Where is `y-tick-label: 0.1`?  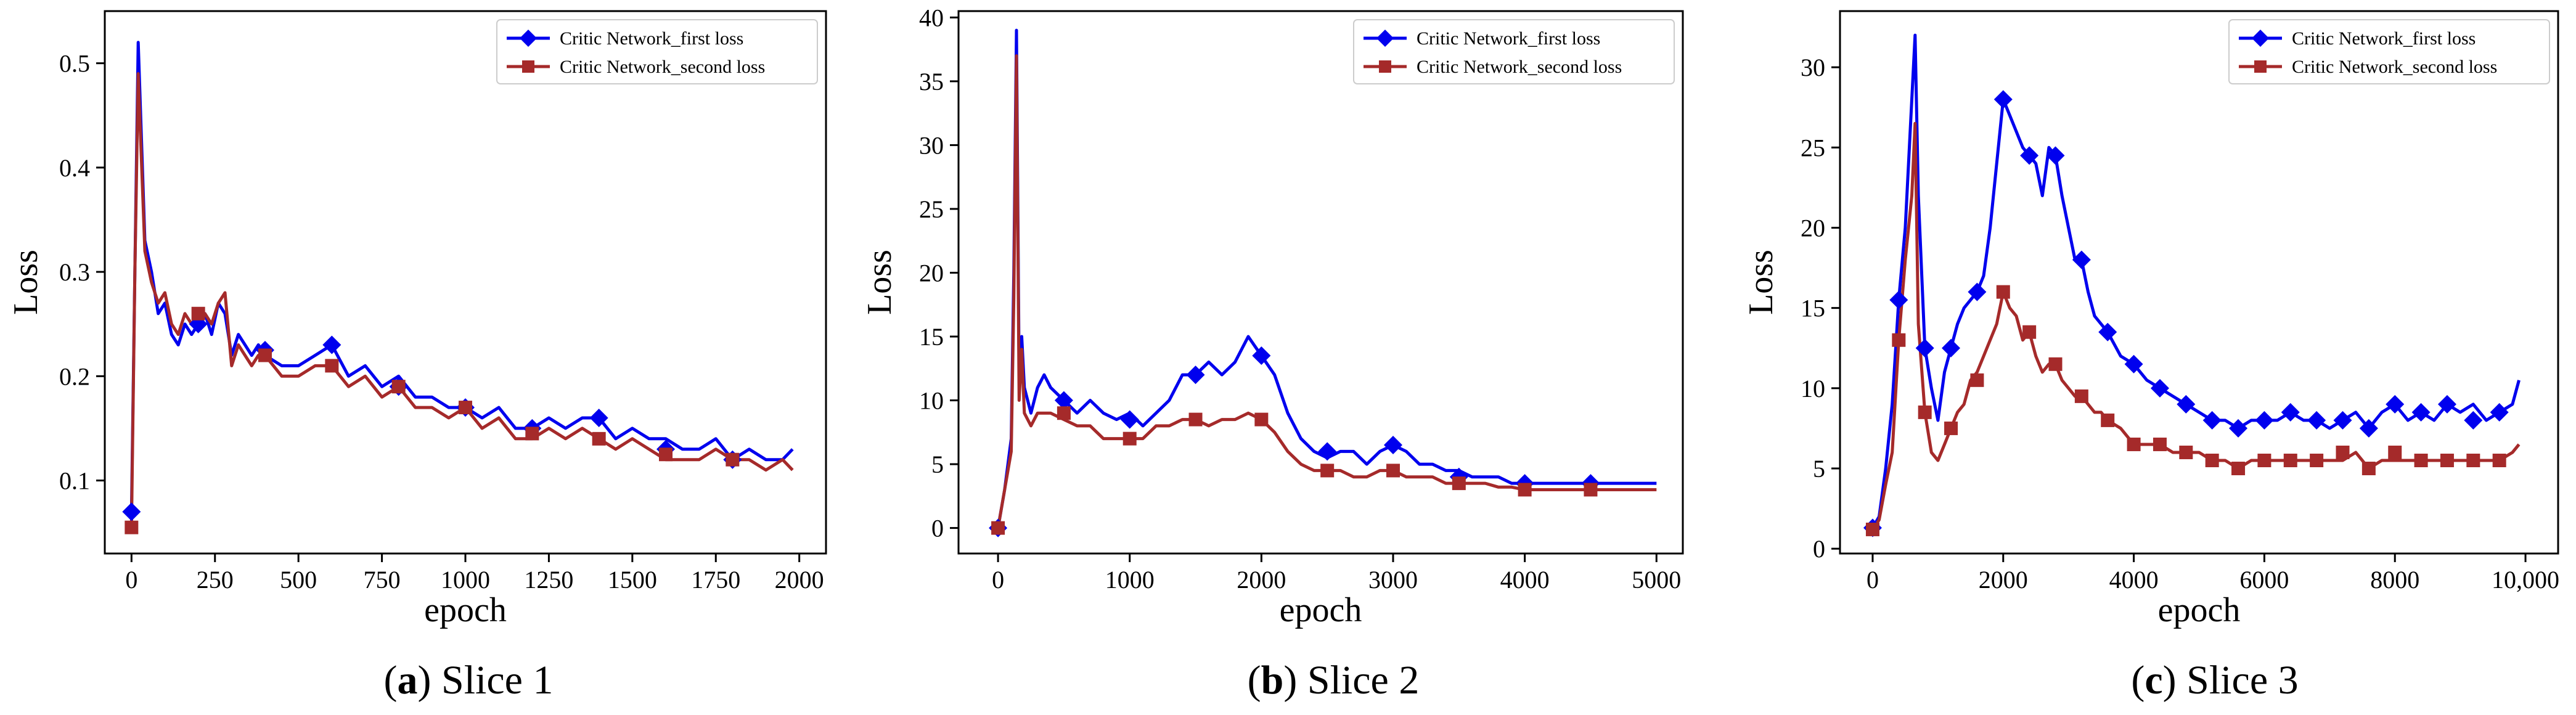 y-tick-label: 0.1 is located at coordinates (74, 481).